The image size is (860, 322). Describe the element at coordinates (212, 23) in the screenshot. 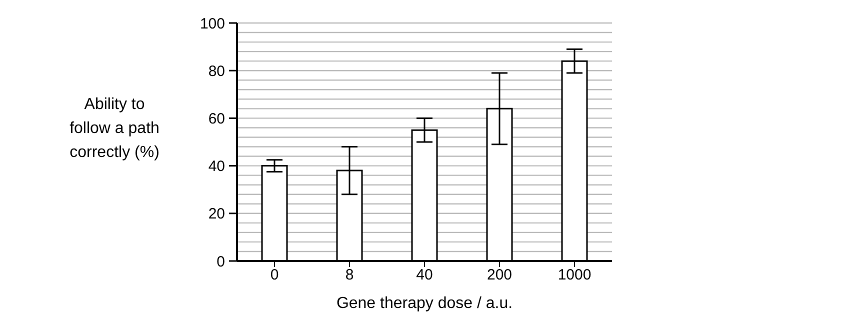

I see `y-tick-label: 100` at that location.